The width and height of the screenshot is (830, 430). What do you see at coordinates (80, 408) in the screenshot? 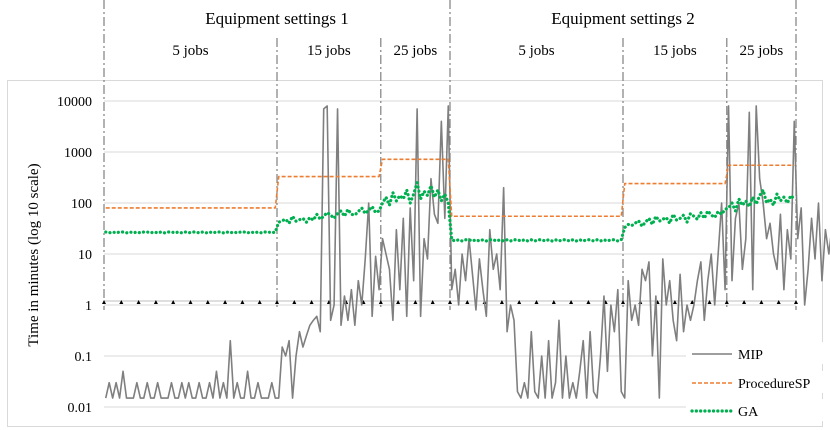
I see `y-tick-label: 0.01` at bounding box center [80, 408].